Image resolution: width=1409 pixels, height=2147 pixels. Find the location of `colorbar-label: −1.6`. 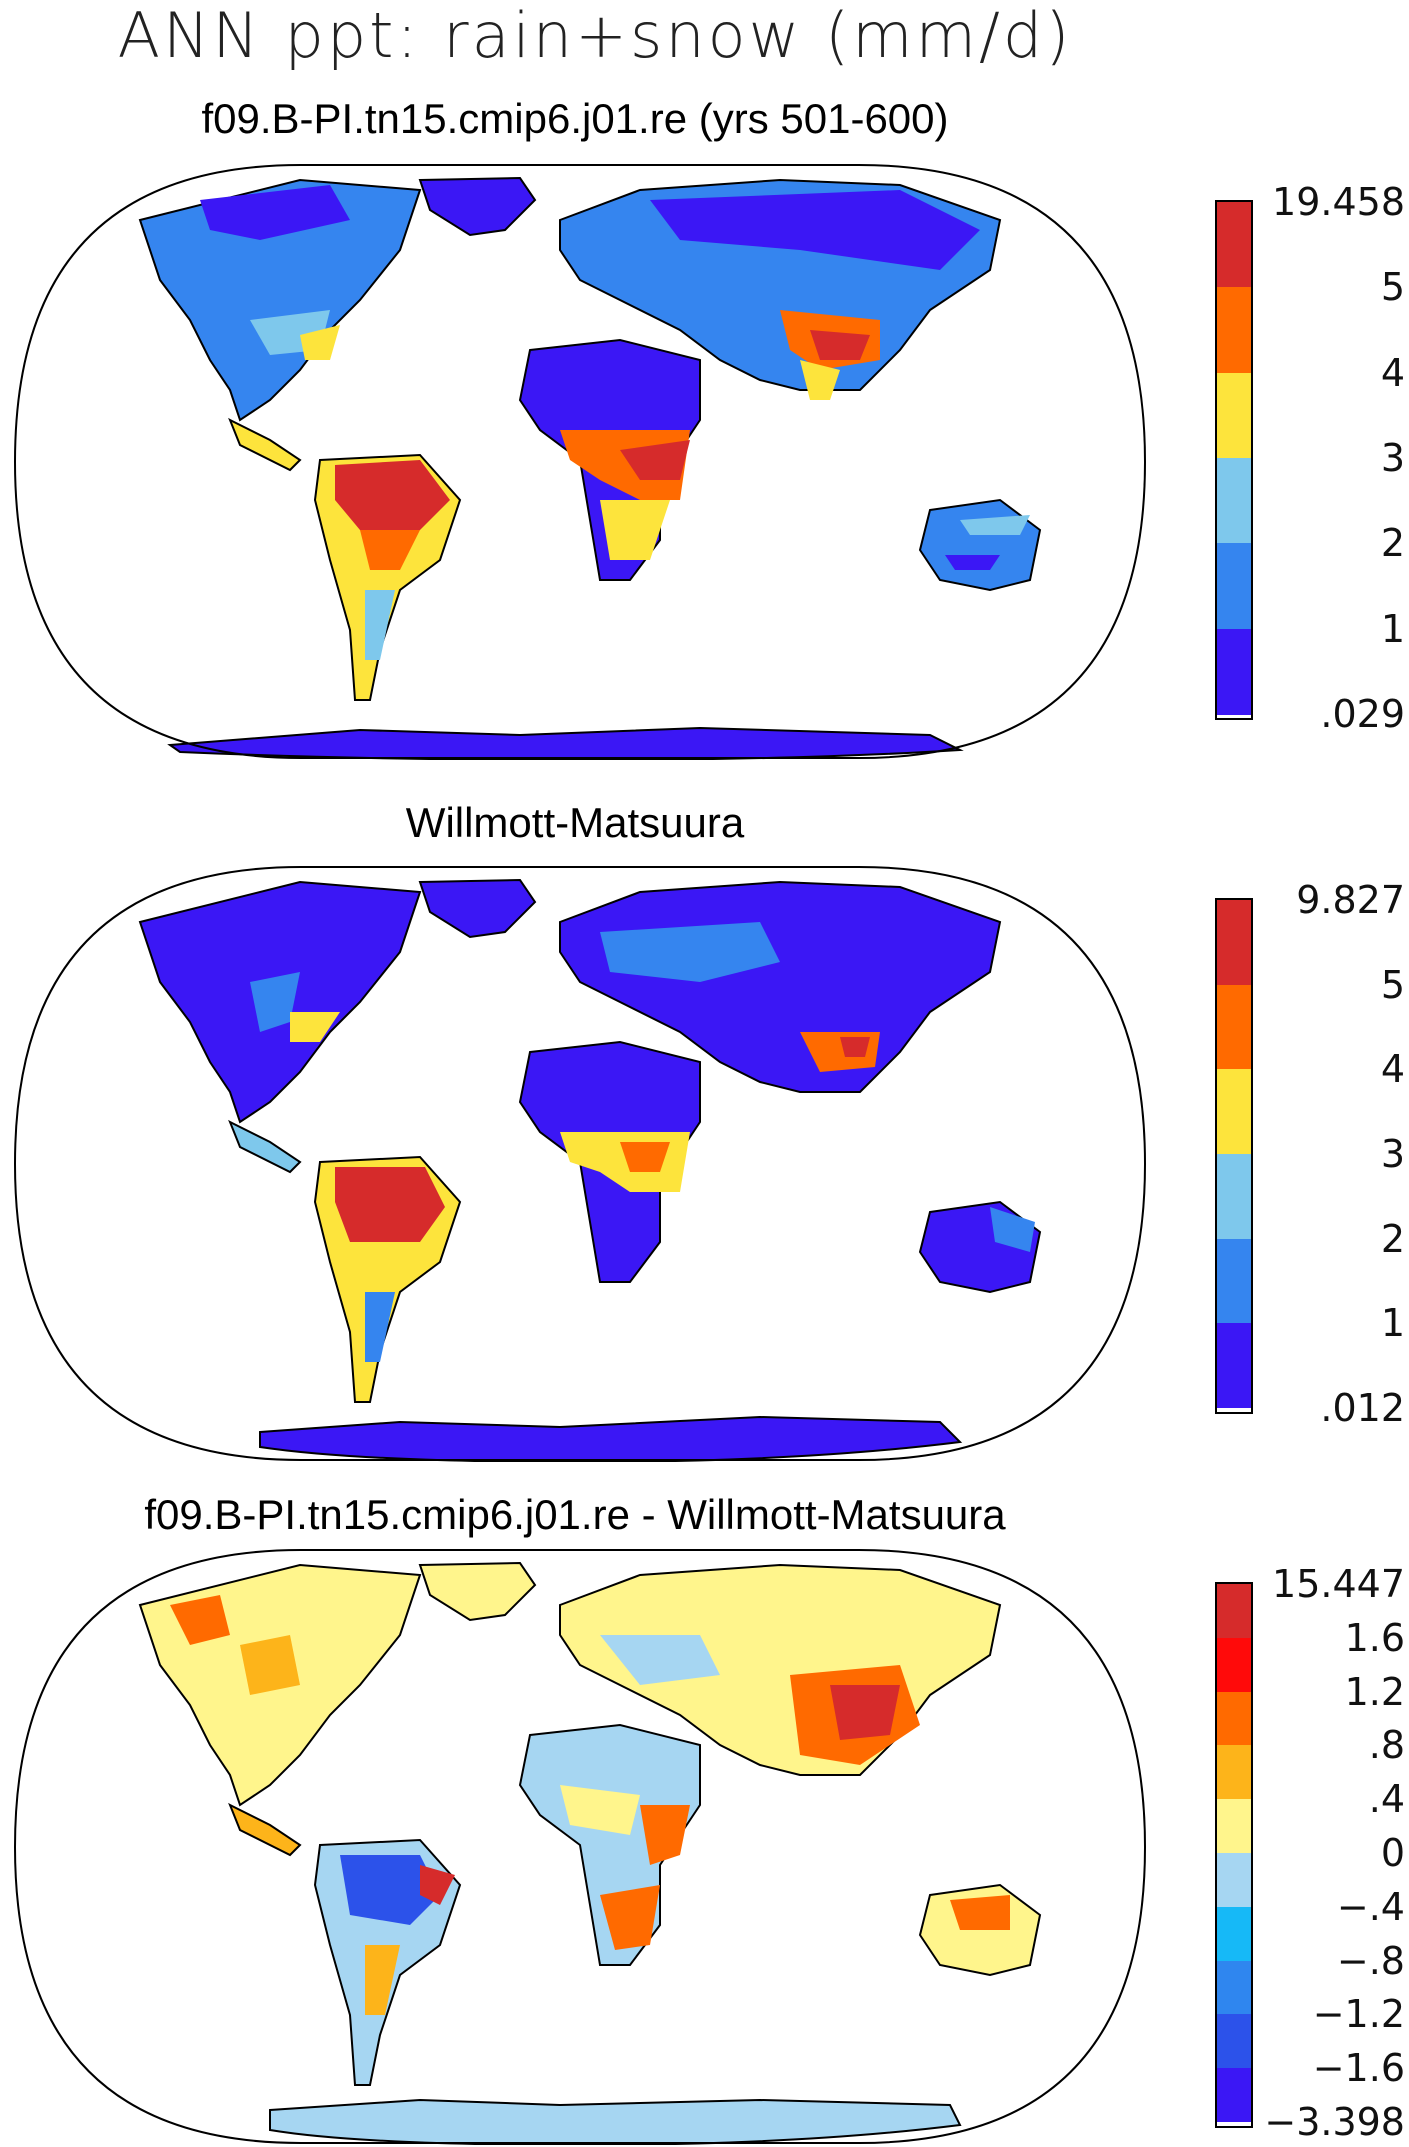

colorbar-label: −1.6 is located at coordinates (1358, 2068).